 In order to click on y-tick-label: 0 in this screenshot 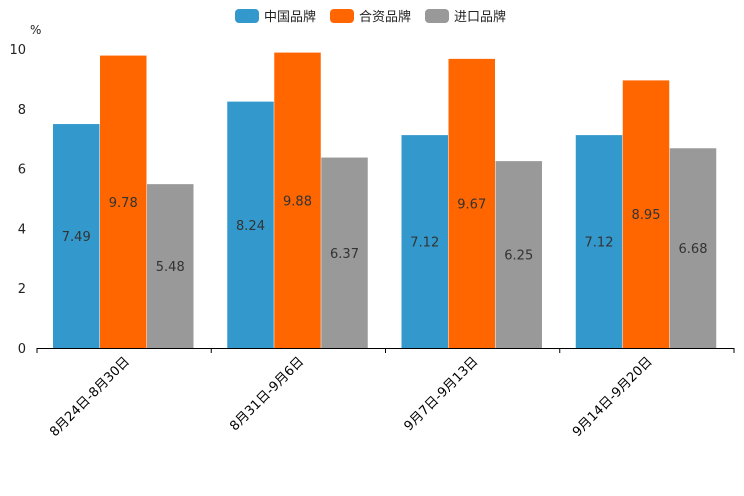, I will do `click(22, 349)`.